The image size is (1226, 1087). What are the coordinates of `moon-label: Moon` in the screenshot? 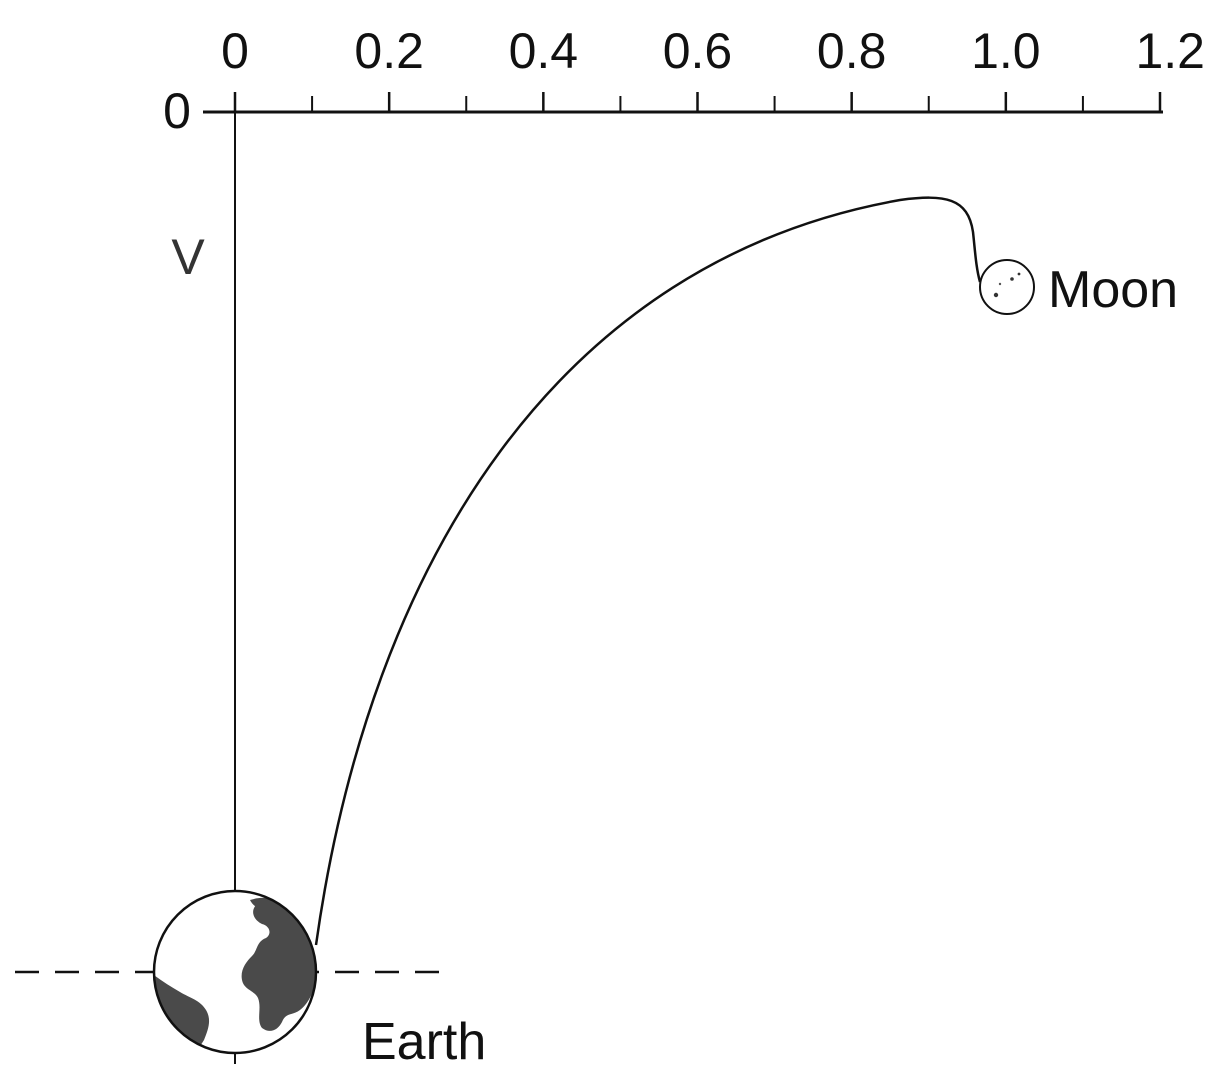 It's located at (1113, 290).